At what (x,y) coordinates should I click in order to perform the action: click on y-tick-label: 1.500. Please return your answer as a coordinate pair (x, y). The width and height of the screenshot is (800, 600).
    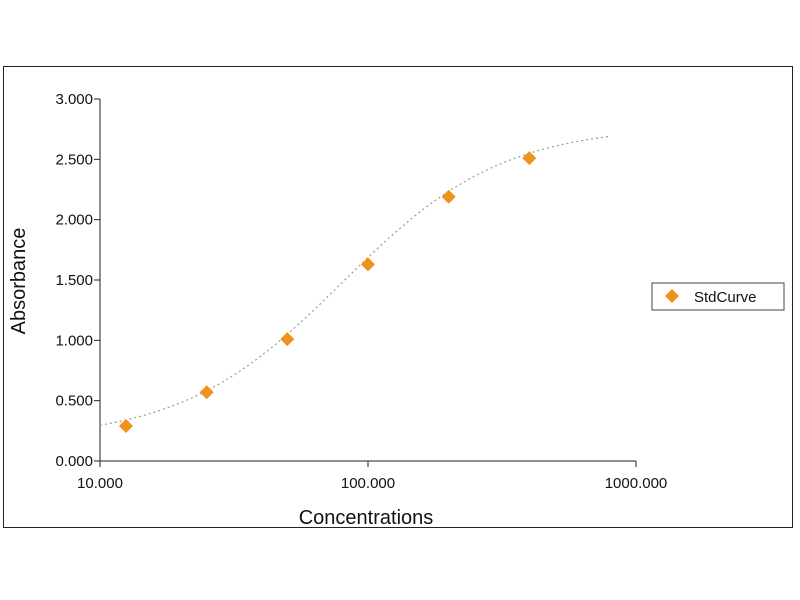
    Looking at the image, I should click on (74, 280).